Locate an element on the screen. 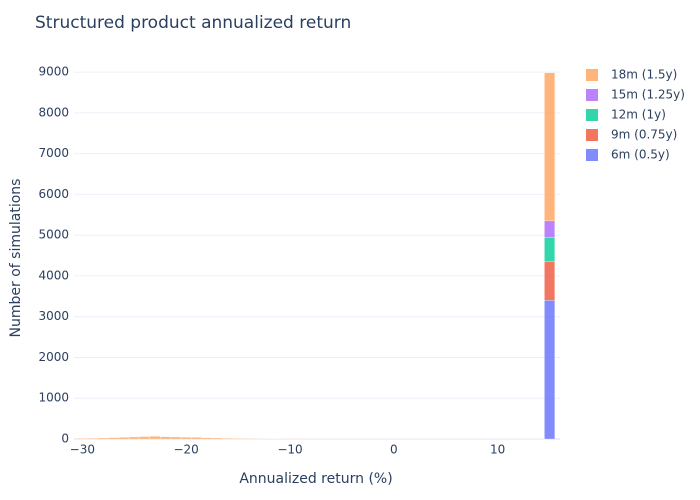 The width and height of the screenshot is (700, 500). legend-label: 15m (1.25y) is located at coordinates (648, 95).